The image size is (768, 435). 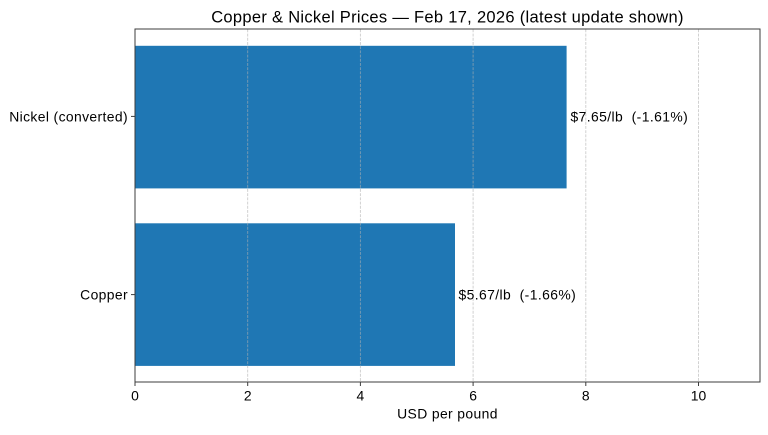 I want to click on svg-text: 4, so click(x=361, y=396).